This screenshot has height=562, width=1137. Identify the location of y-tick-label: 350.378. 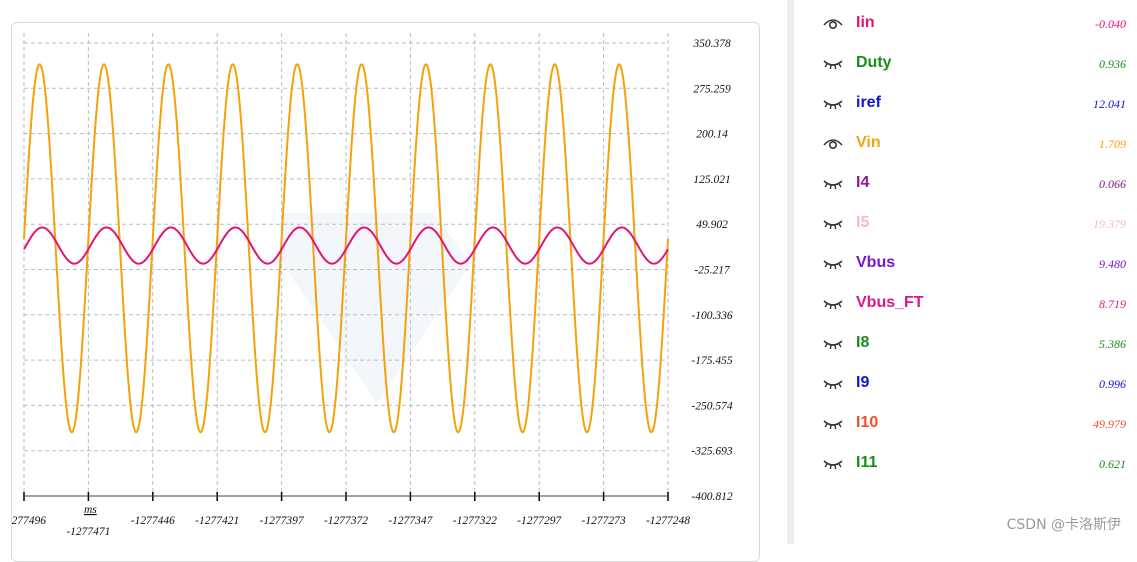
(711, 44).